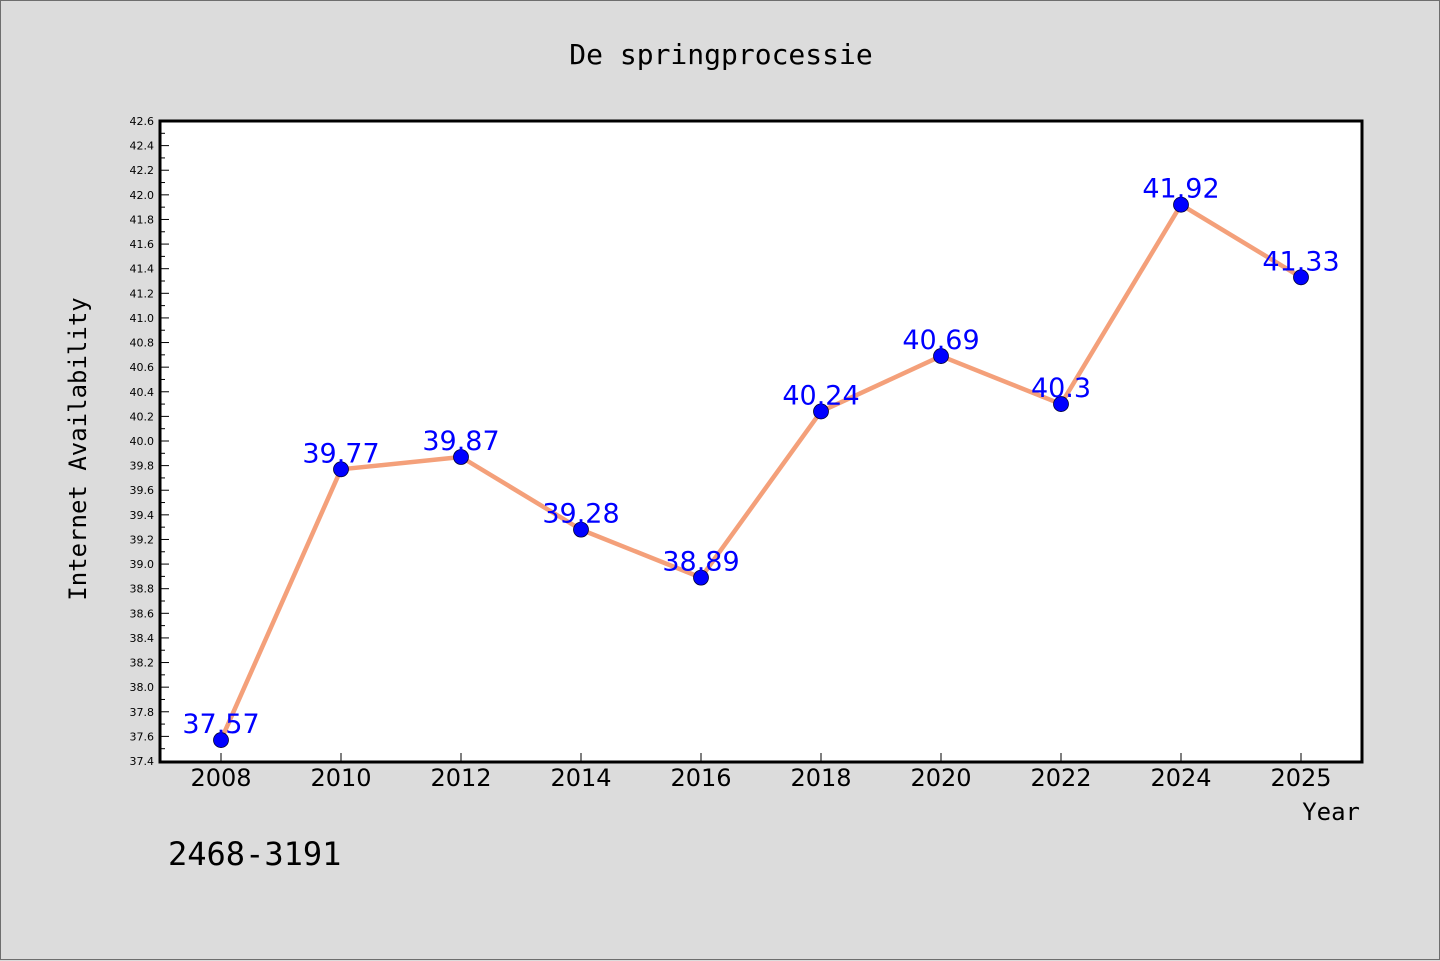 The width and height of the screenshot is (1440, 961). Describe the element at coordinates (220, 724) in the screenshot. I see `data-label: 37.57` at that location.